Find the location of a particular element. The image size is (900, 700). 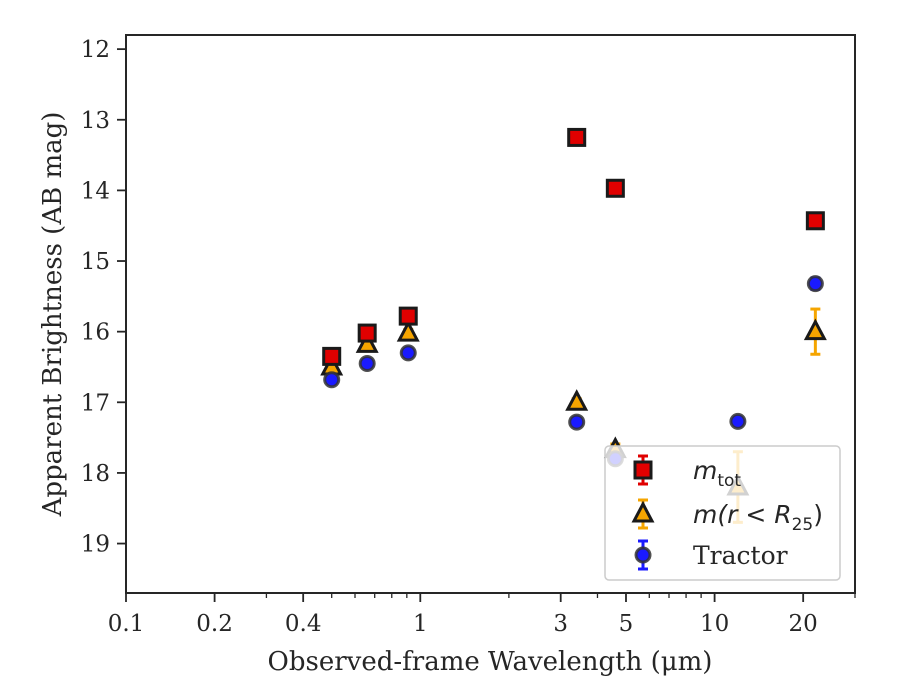

legend-item: mtot is located at coordinates (687, 472).